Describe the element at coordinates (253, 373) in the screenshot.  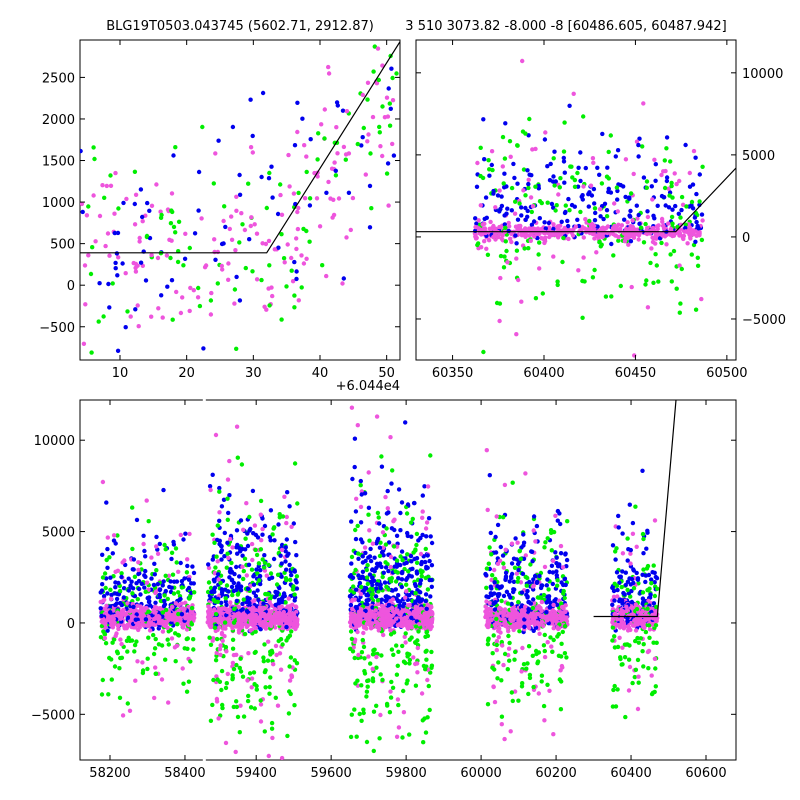
I see `x-tick-label: 30` at that location.